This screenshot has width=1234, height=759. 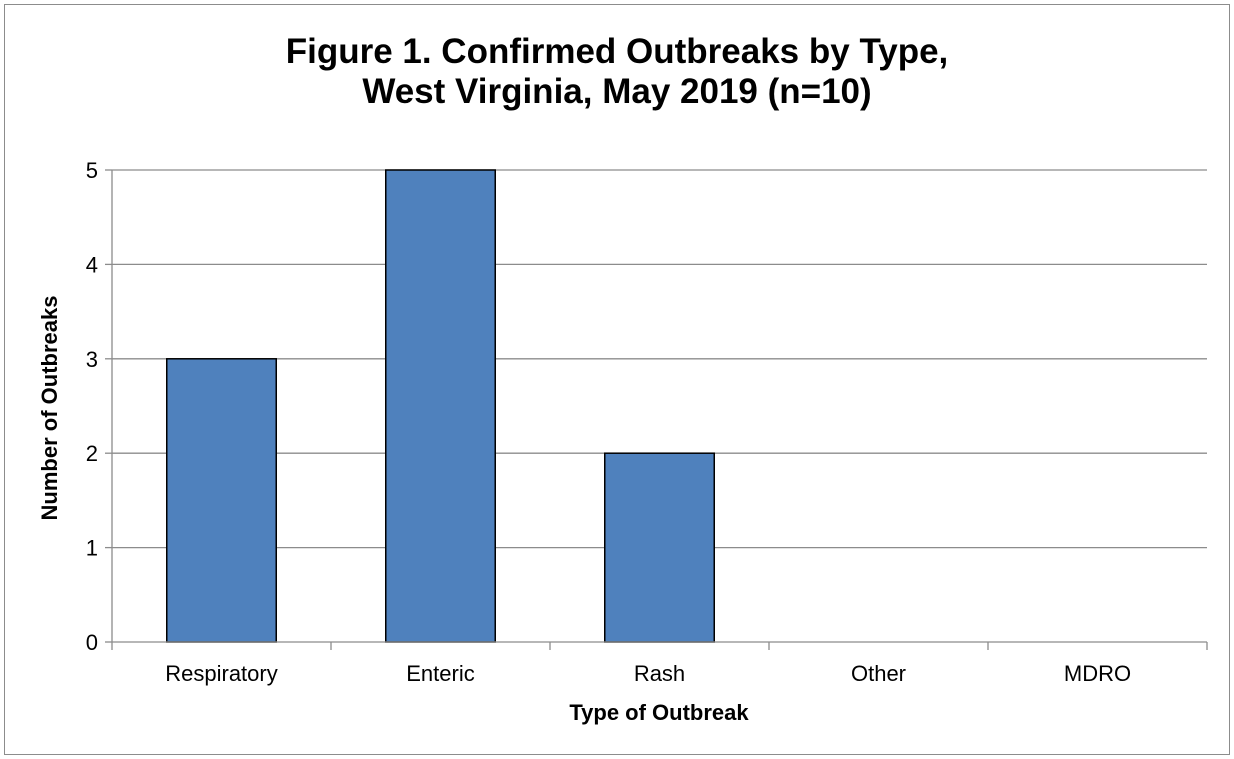 I want to click on y-tick-label: 1, so click(x=92, y=548).